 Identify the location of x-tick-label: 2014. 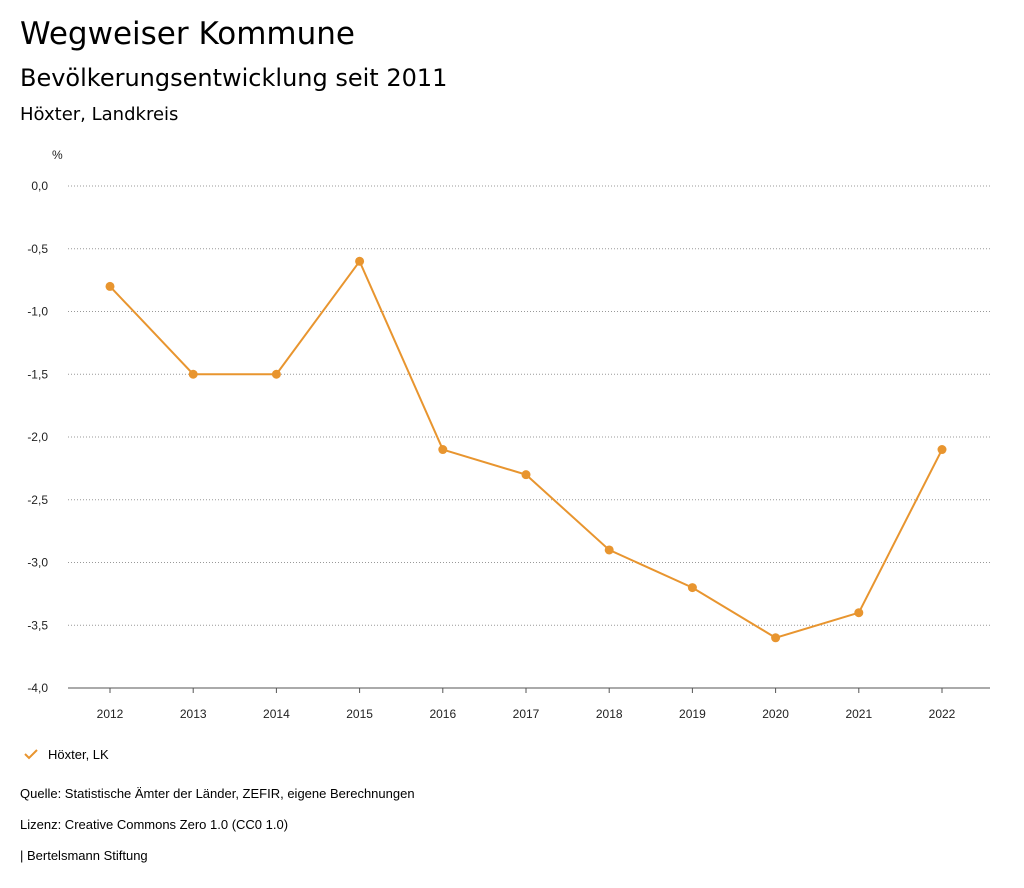
(276, 714).